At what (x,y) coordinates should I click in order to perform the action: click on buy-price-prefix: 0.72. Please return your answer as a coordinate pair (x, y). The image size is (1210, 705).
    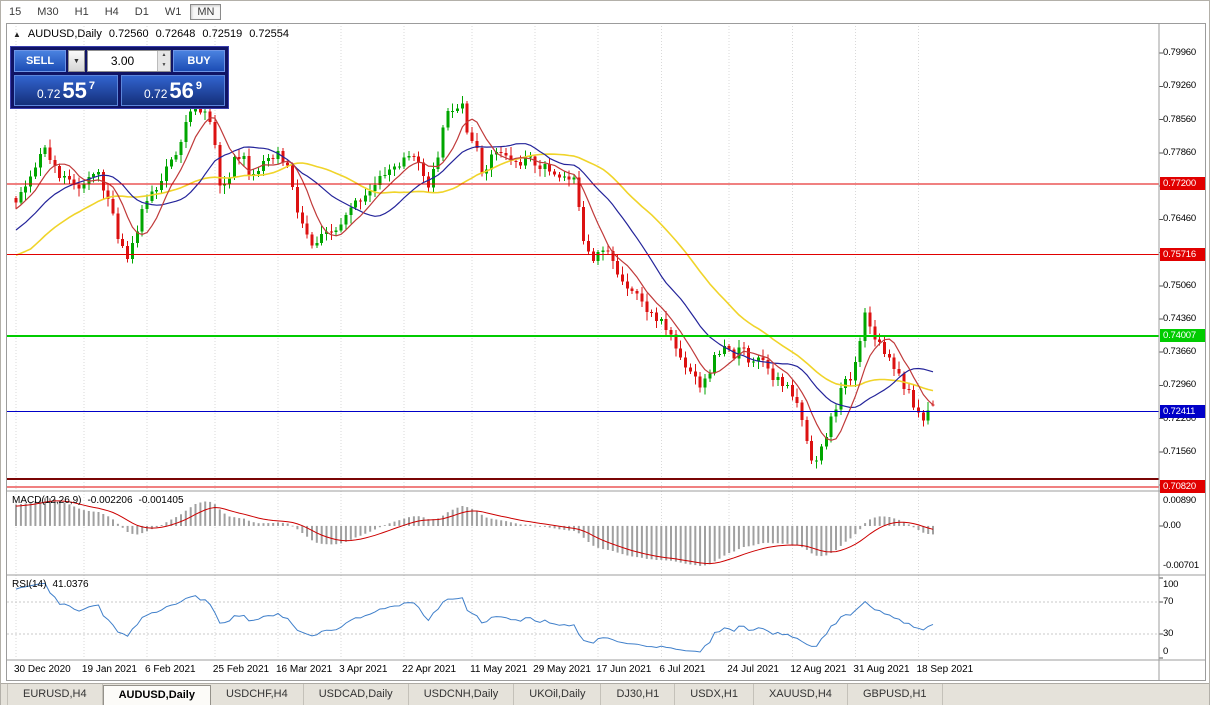
    Looking at the image, I should click on (156, 93).